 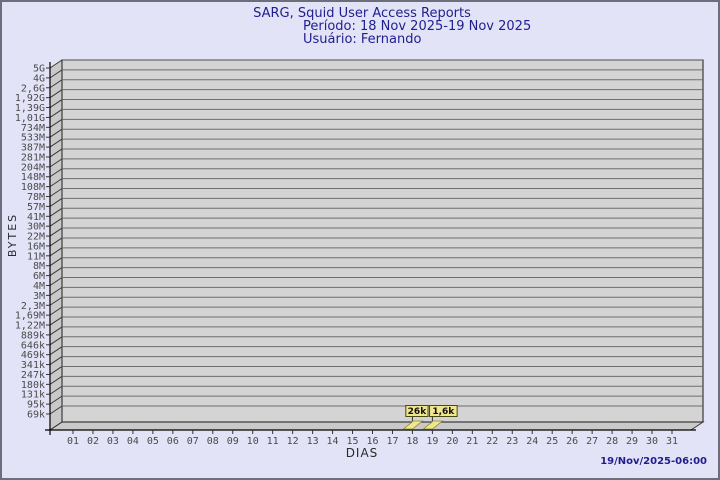 What do you see at coordinates (33, 148) in the screenshot?
I see `svg-text: 387M` at bounding box center [33, 148].